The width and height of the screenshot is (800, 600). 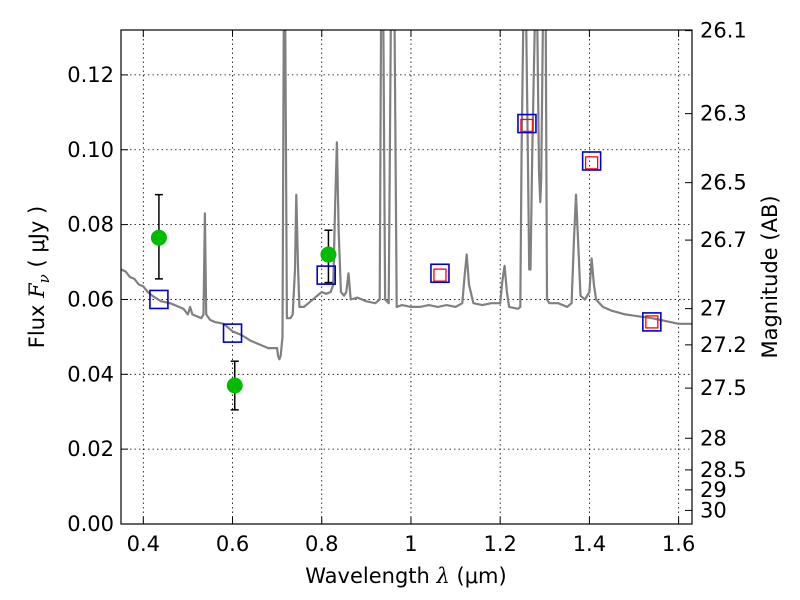 What do you see at coordinates (90, 150) in the screenshot?
I see `y-tick-label: 0.10` at bounding box center [90, 150].